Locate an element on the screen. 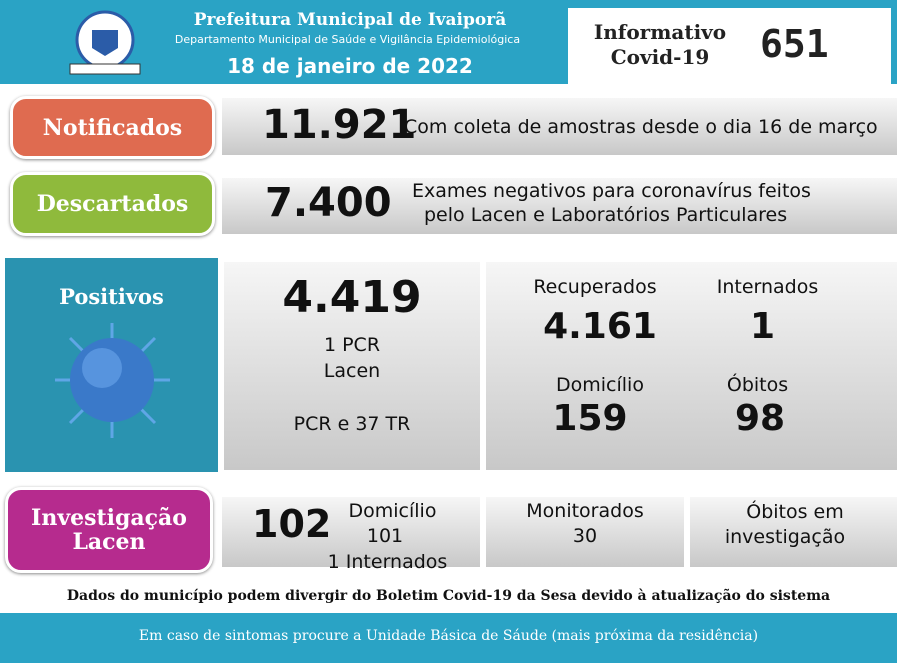 The height and width of the screenshot is (663, 897). stat-value: 98 is located at coordinates (760, 418).